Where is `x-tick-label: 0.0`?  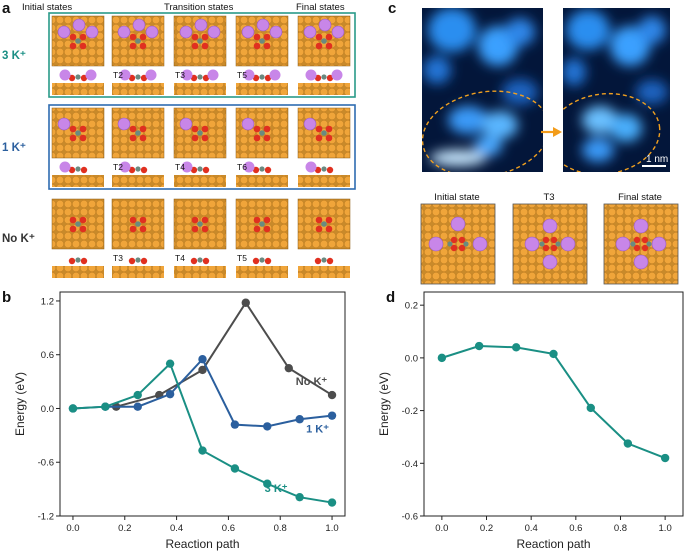
x-tick-label: 0.0 is located at coordinates (441, 528).